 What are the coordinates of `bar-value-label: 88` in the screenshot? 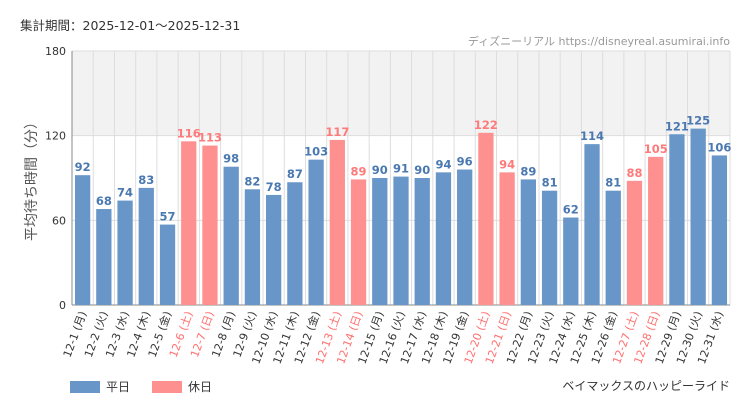 It's located at (634, 173).